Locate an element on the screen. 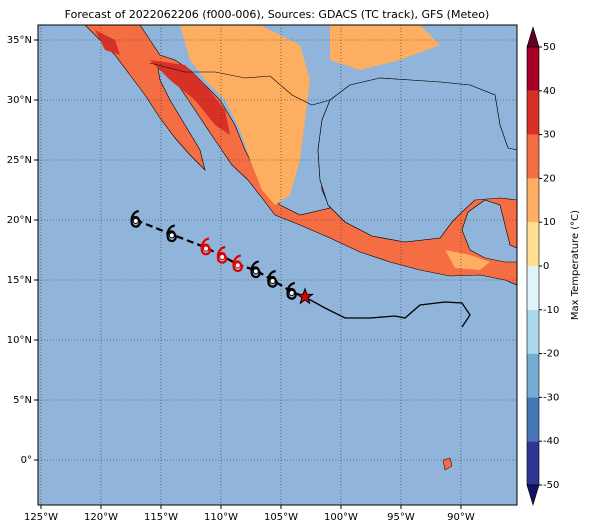 This screenshot has width=592, height=529. colorbar-tick-label: 30 is located at coordinates (549, 135).